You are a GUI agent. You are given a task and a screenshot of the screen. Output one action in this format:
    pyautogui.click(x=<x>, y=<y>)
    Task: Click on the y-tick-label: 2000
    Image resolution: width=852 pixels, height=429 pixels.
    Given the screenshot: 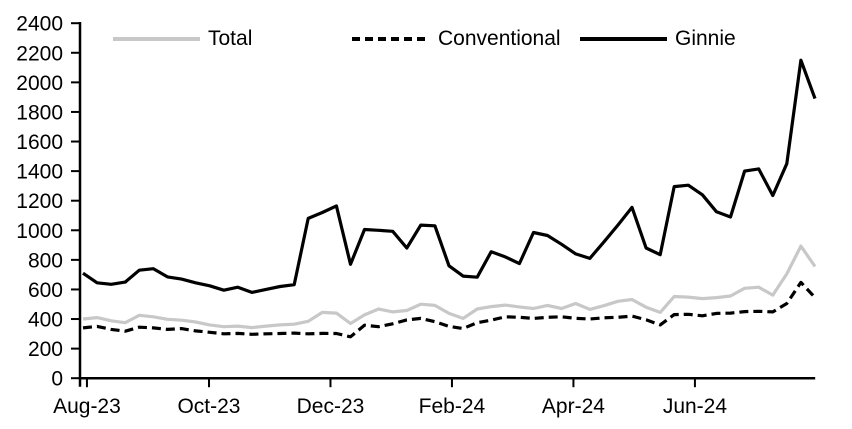 What is the action you would take?
    pyautogui.click(x=39, y=83)
    